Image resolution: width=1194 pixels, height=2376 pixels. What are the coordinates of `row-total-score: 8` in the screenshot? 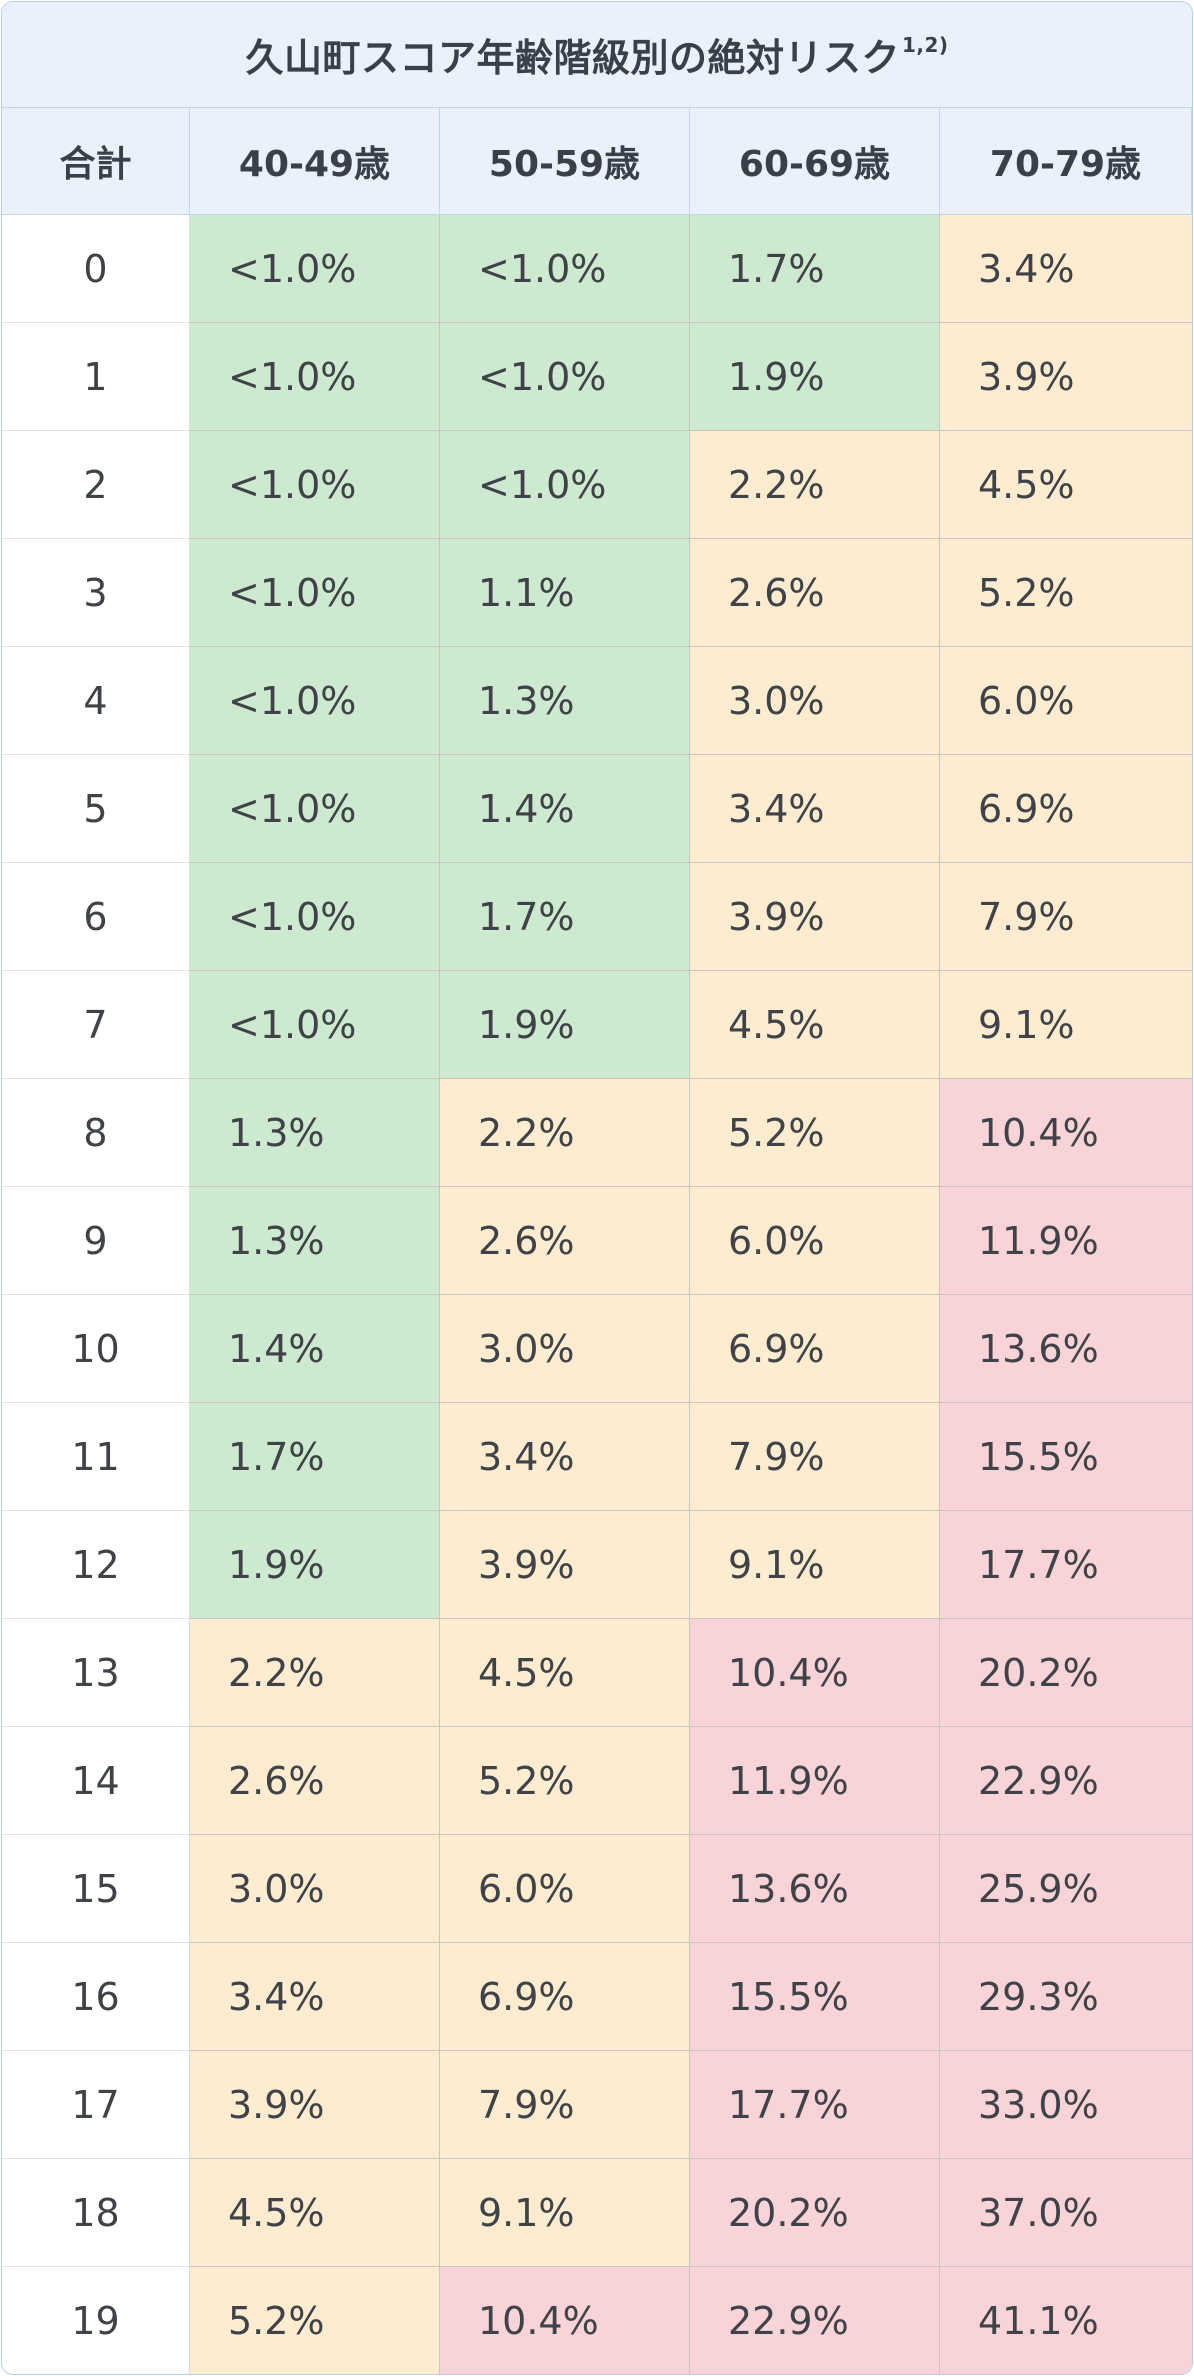 It's located at (96, 1133).